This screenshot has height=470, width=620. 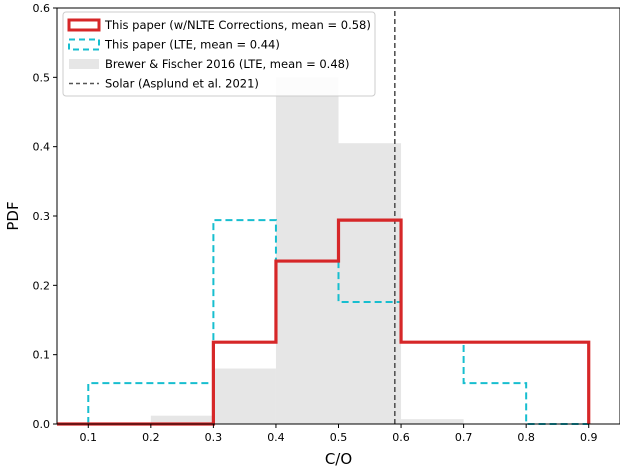 I want to click on y-tick-label-3: 0.3, so click(x=42, y=216).